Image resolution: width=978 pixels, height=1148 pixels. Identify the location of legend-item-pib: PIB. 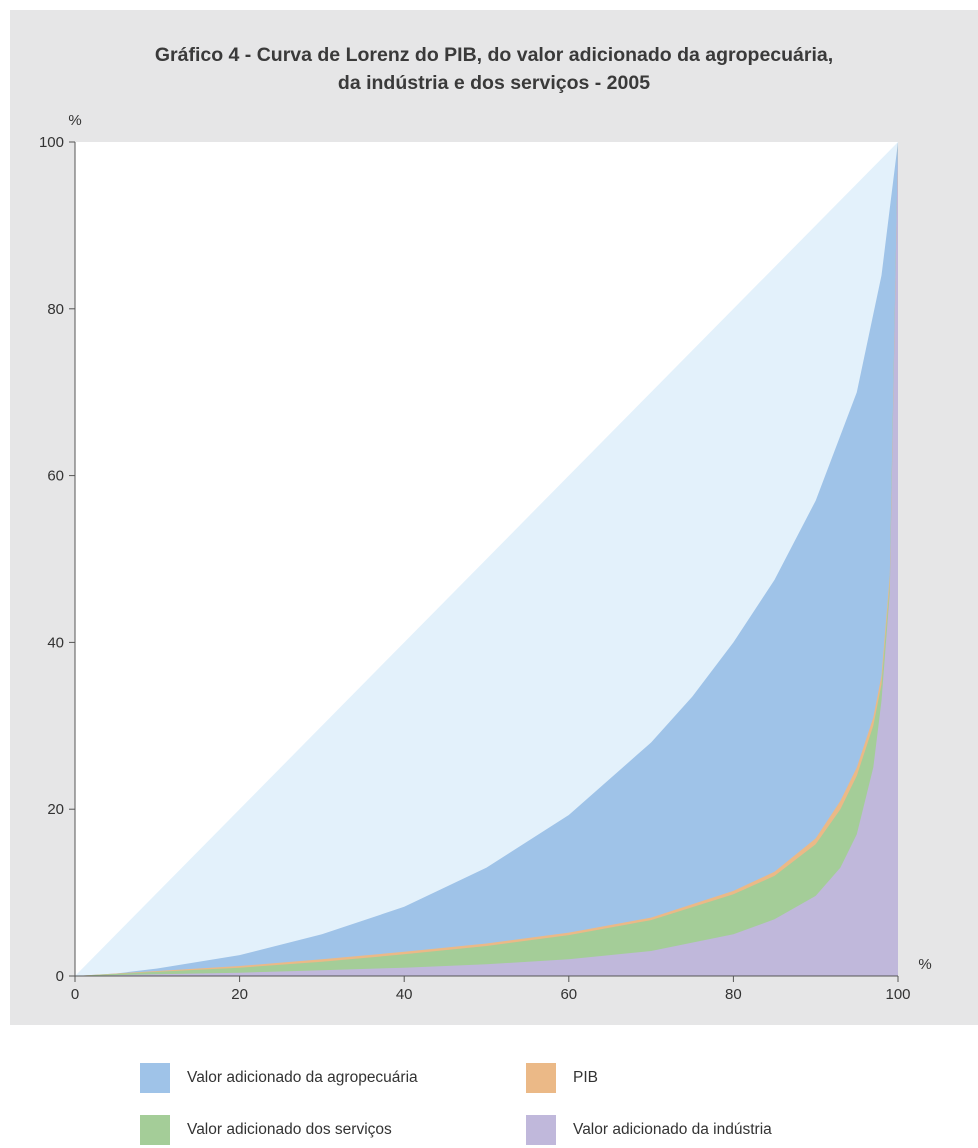
(562, 1078).